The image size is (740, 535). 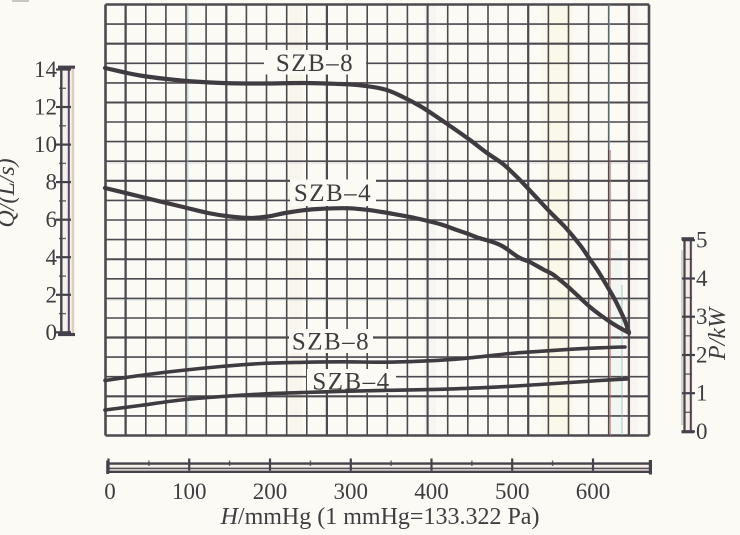 What do you see at coordinates (351, 491) in the screenshot?
I see `svg-text: 300` at bounding box center [351, 491].